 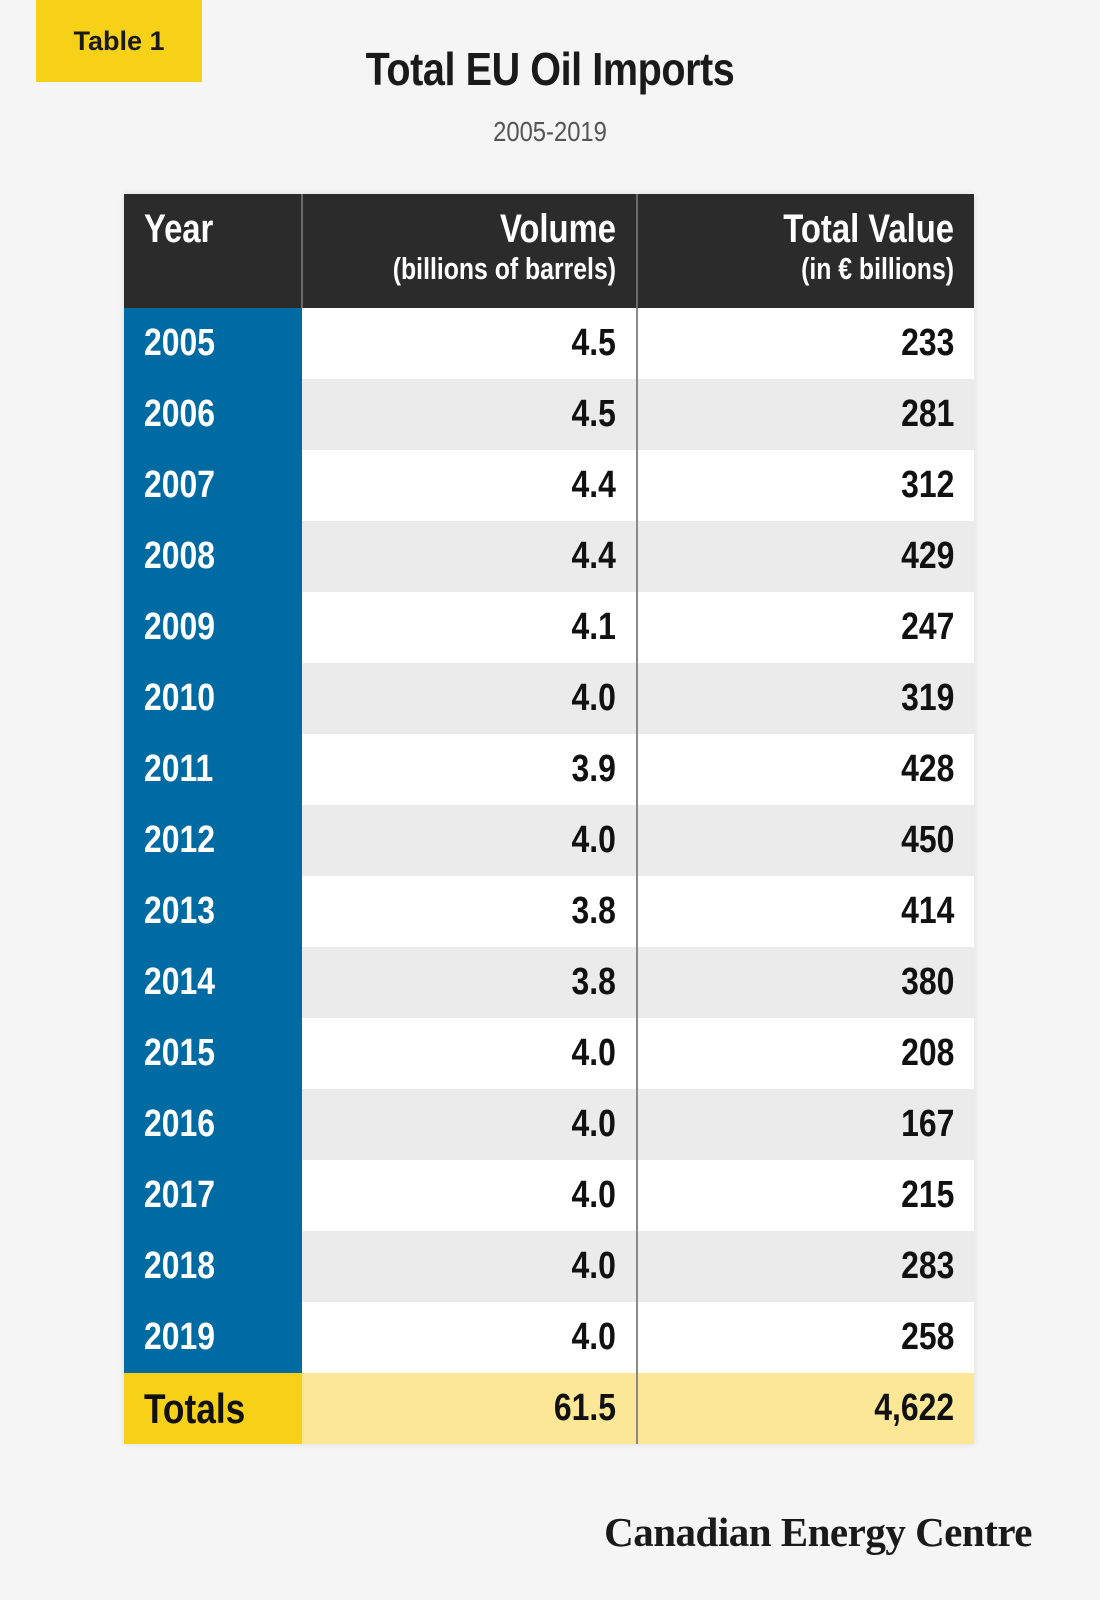 I want to click on value-value: 215, so click(x=927, y=1195).